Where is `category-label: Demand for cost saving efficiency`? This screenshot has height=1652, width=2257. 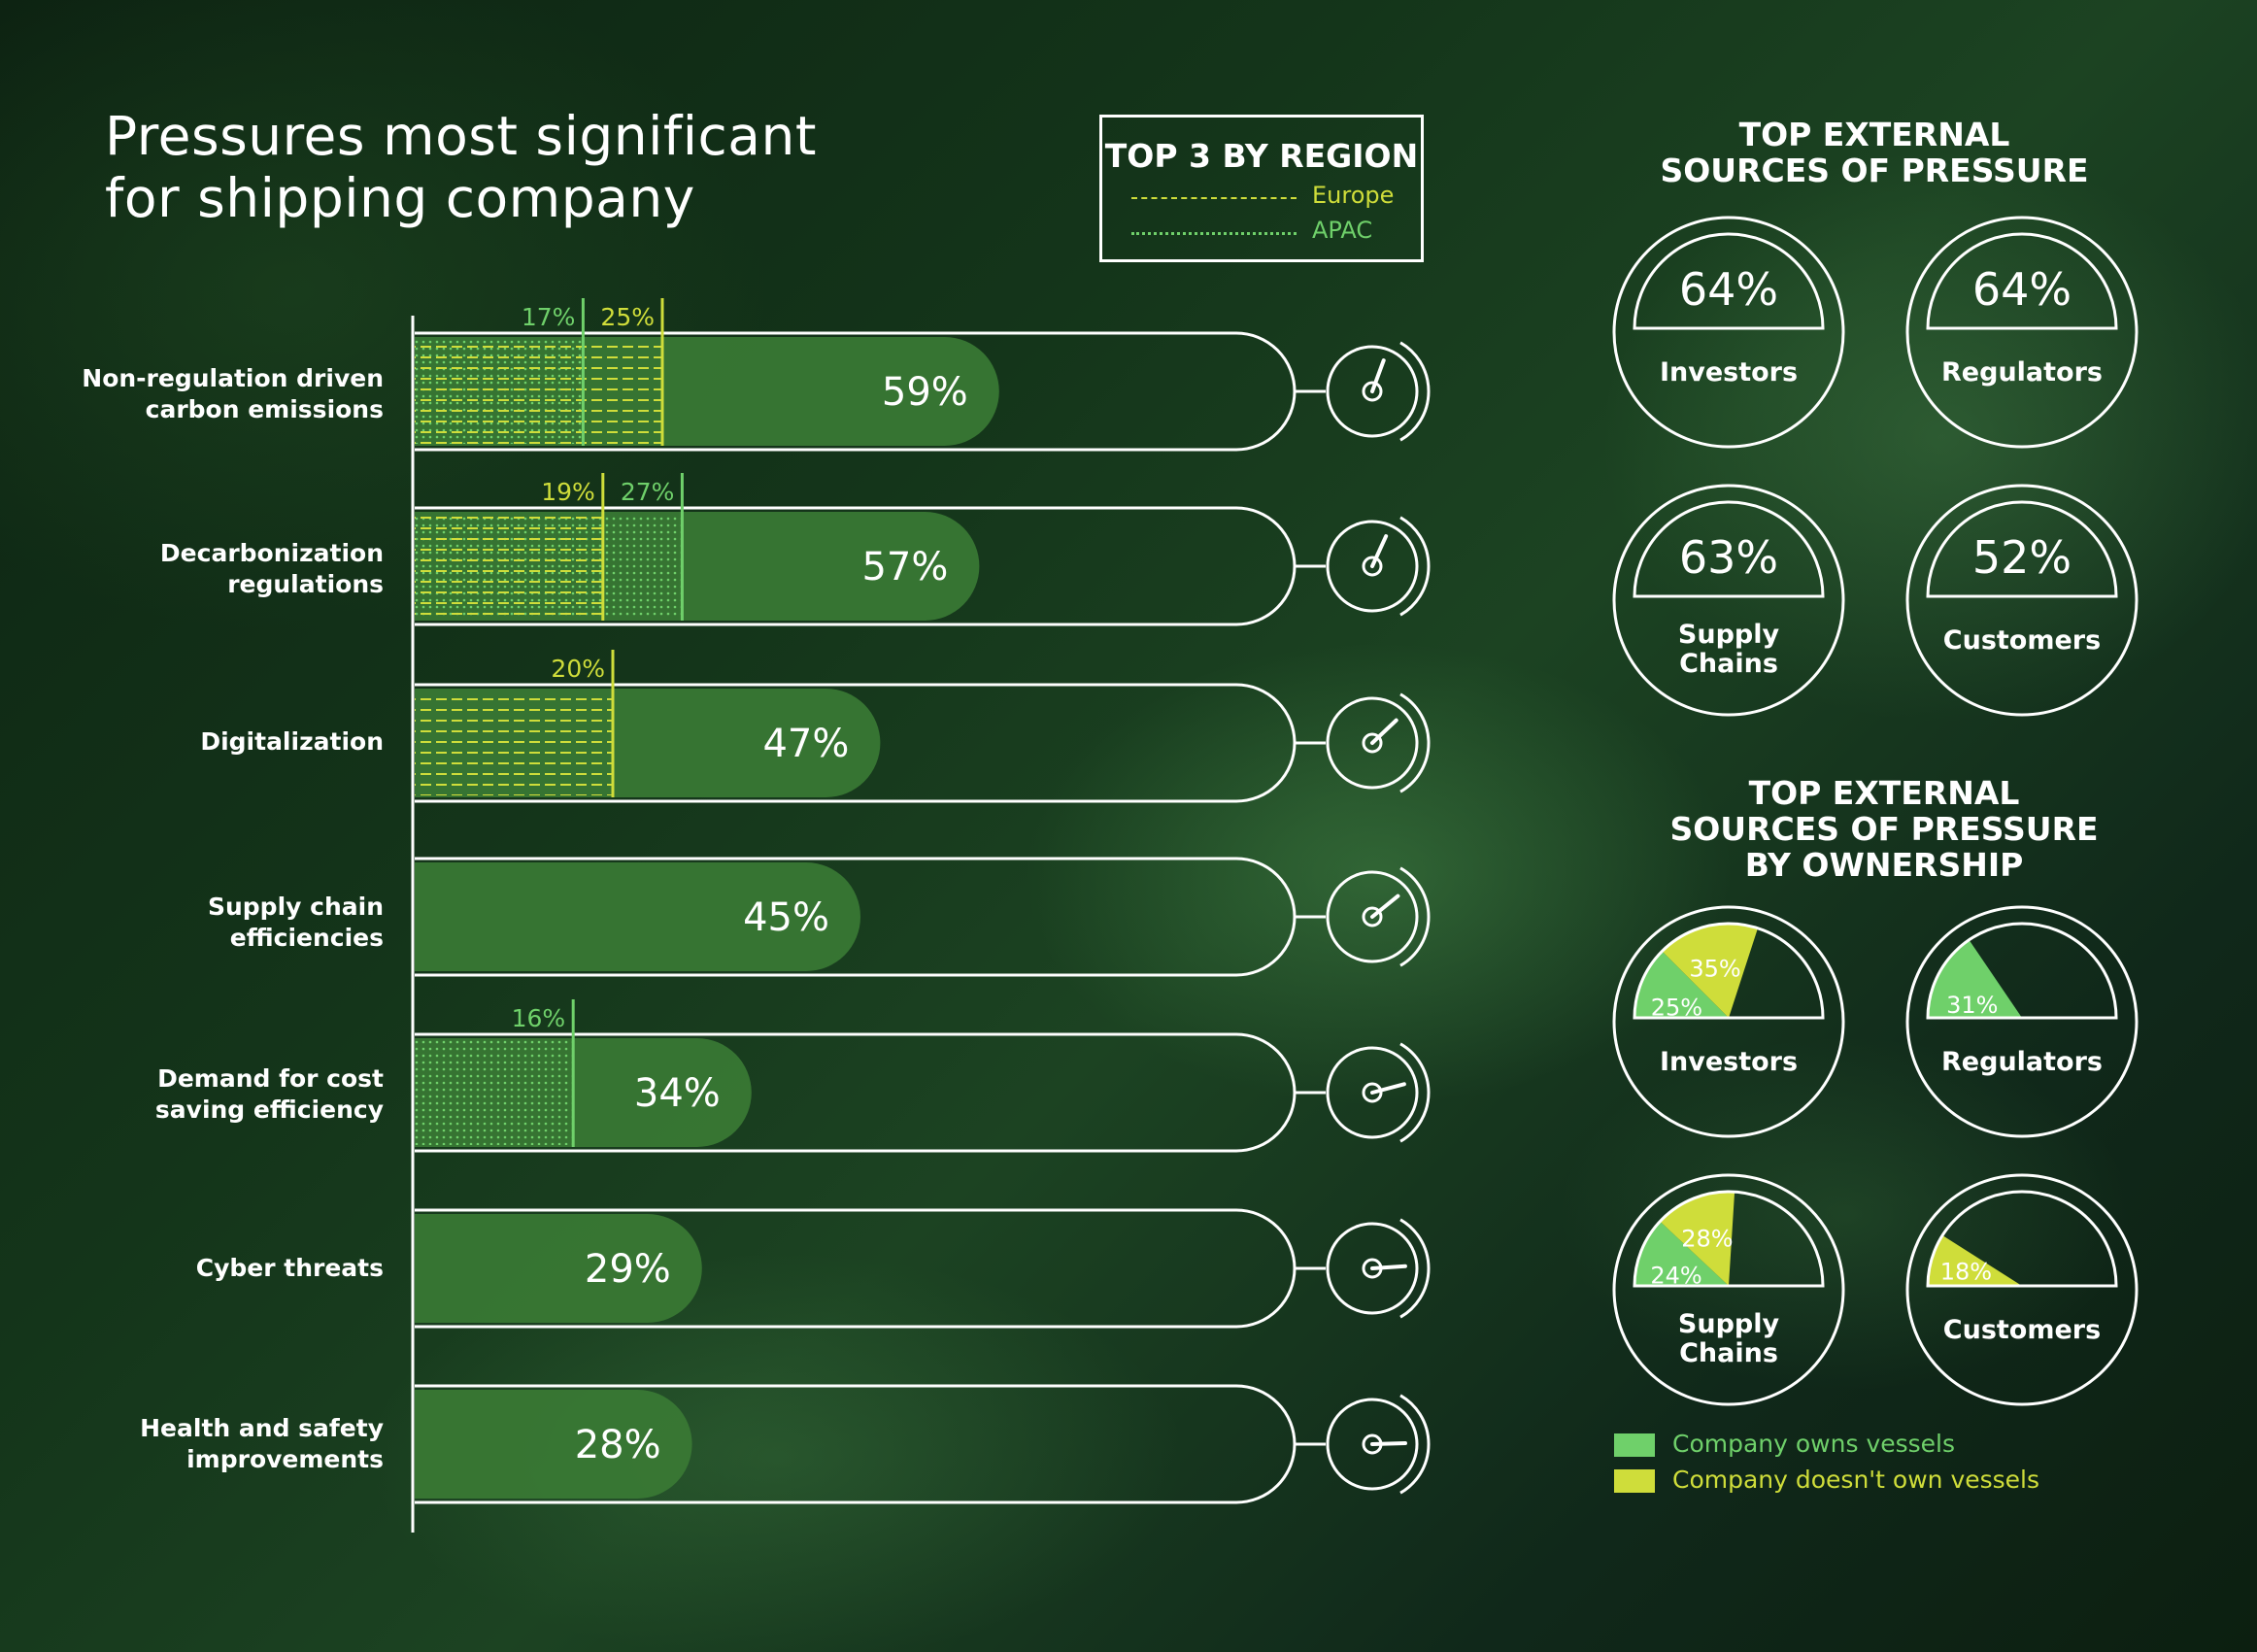 category-label: Demand for cost saving efficiency is located at coordinates (269, 1094).